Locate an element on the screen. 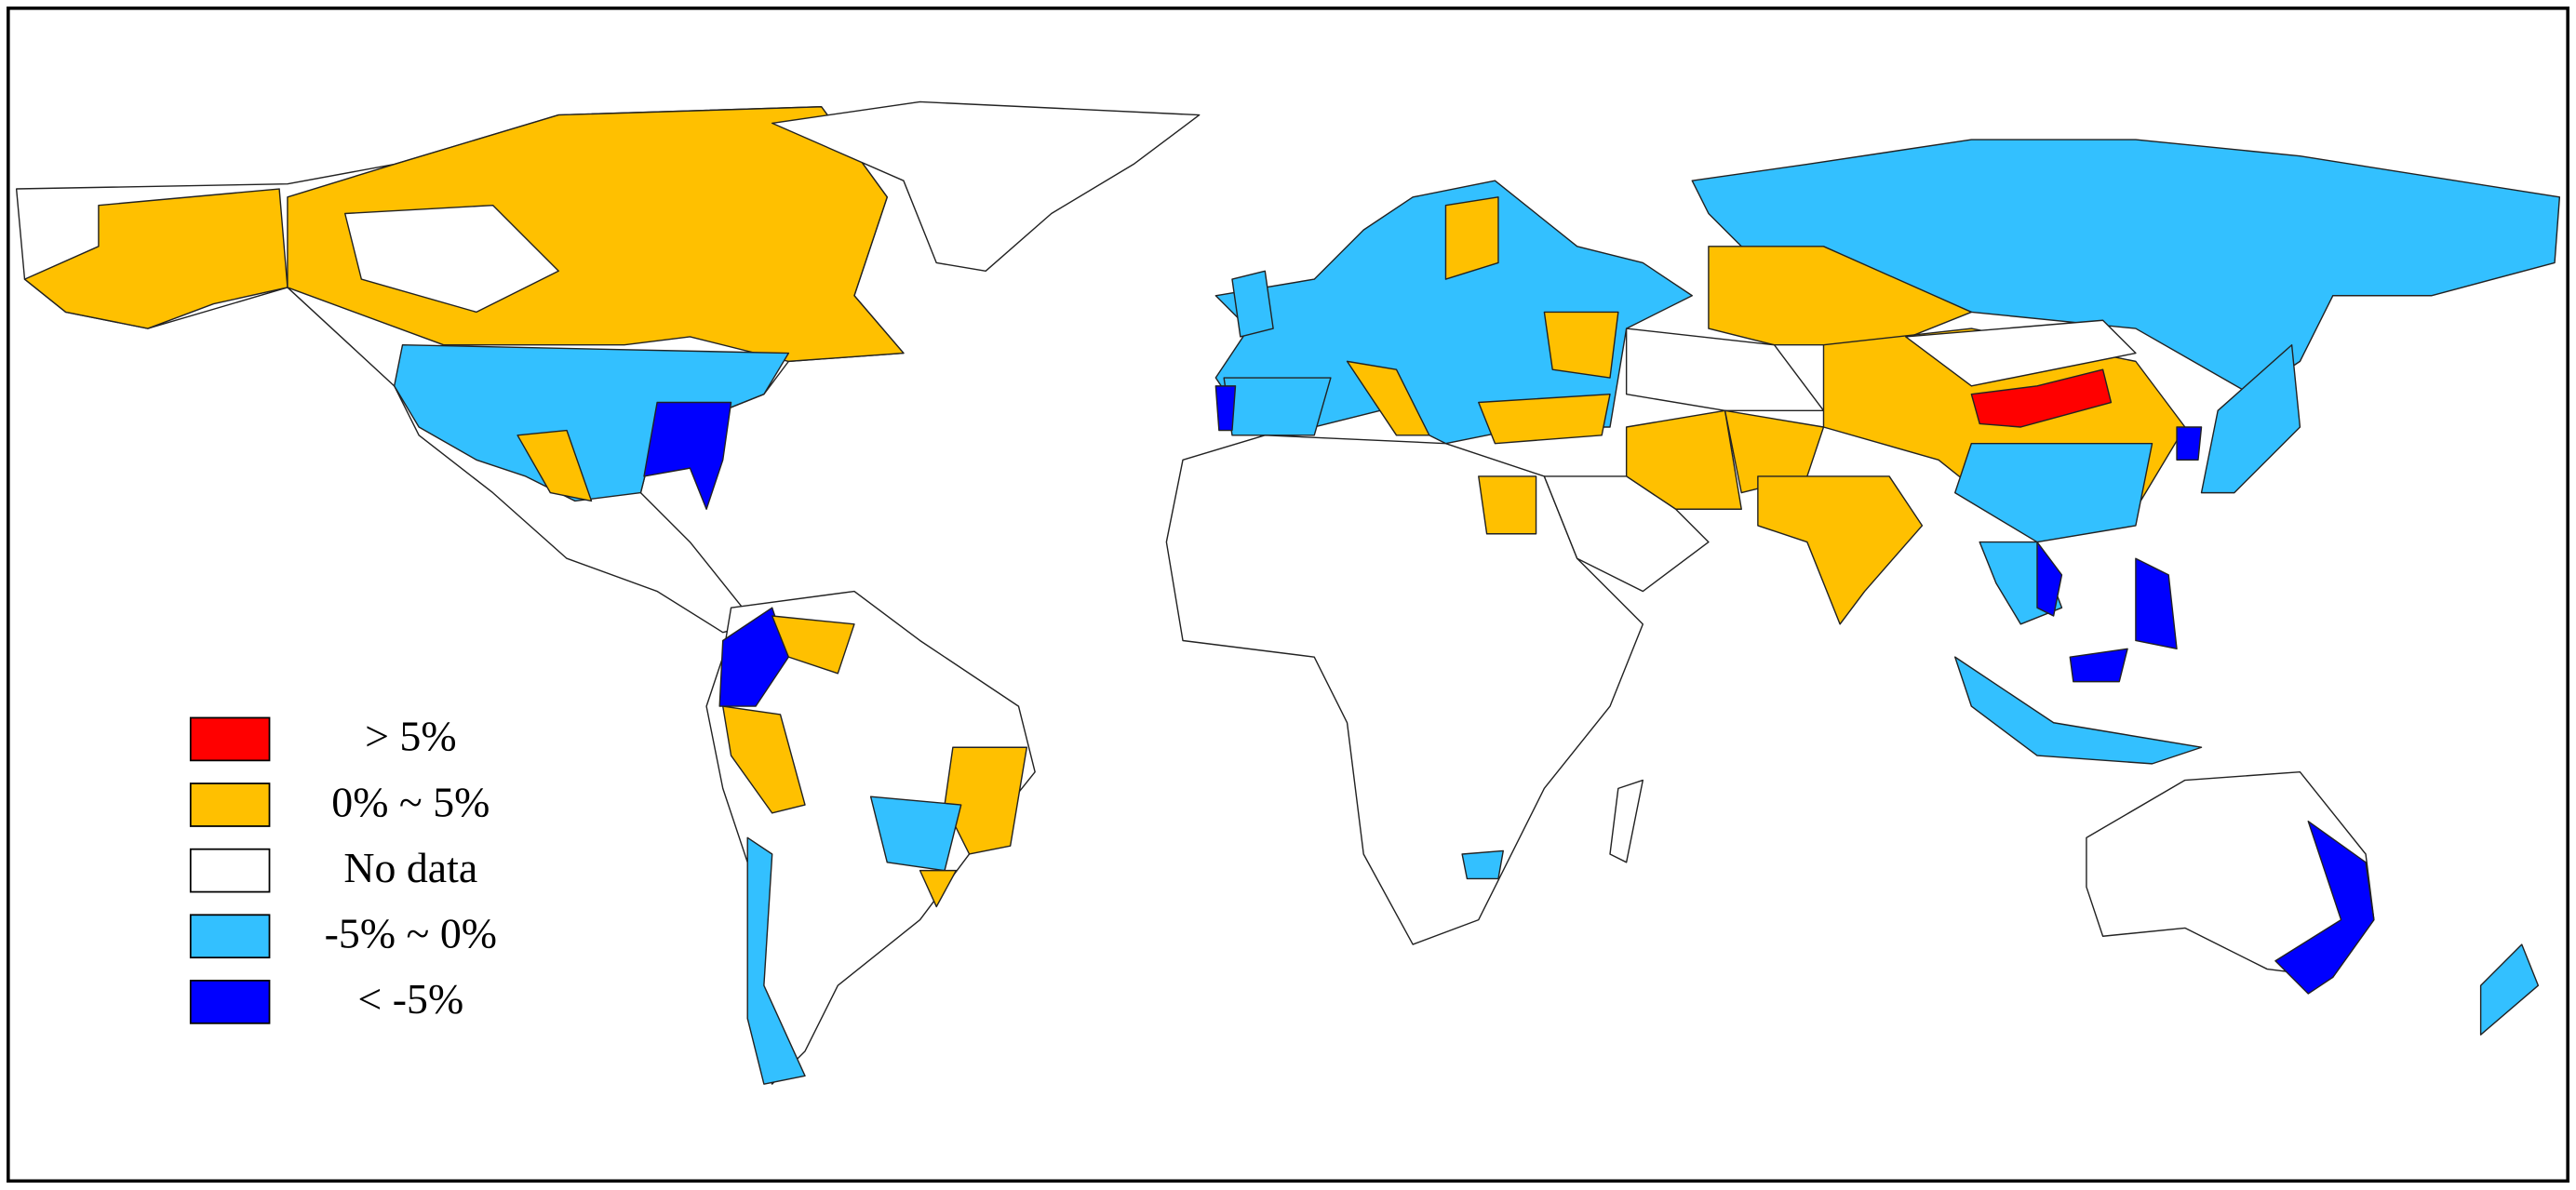 The height and width of the screenshot is (1190, 2576). chile is located at coordinates (776, 960).